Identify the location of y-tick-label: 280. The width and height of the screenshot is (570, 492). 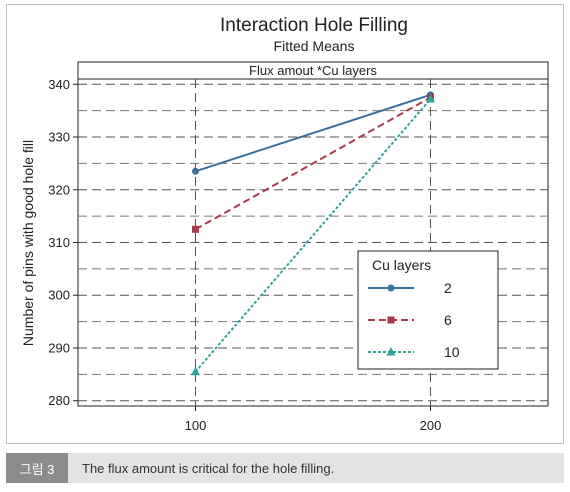
(59, 400).